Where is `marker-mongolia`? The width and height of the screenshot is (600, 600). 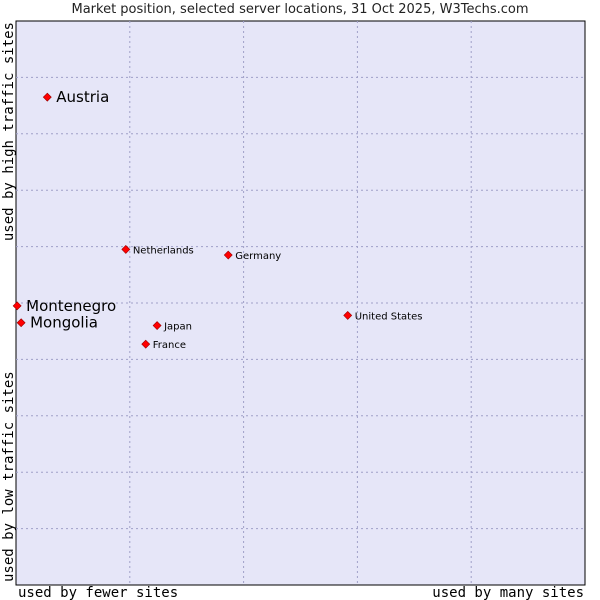
marker-mongolia is located at coordinates (21, 323).